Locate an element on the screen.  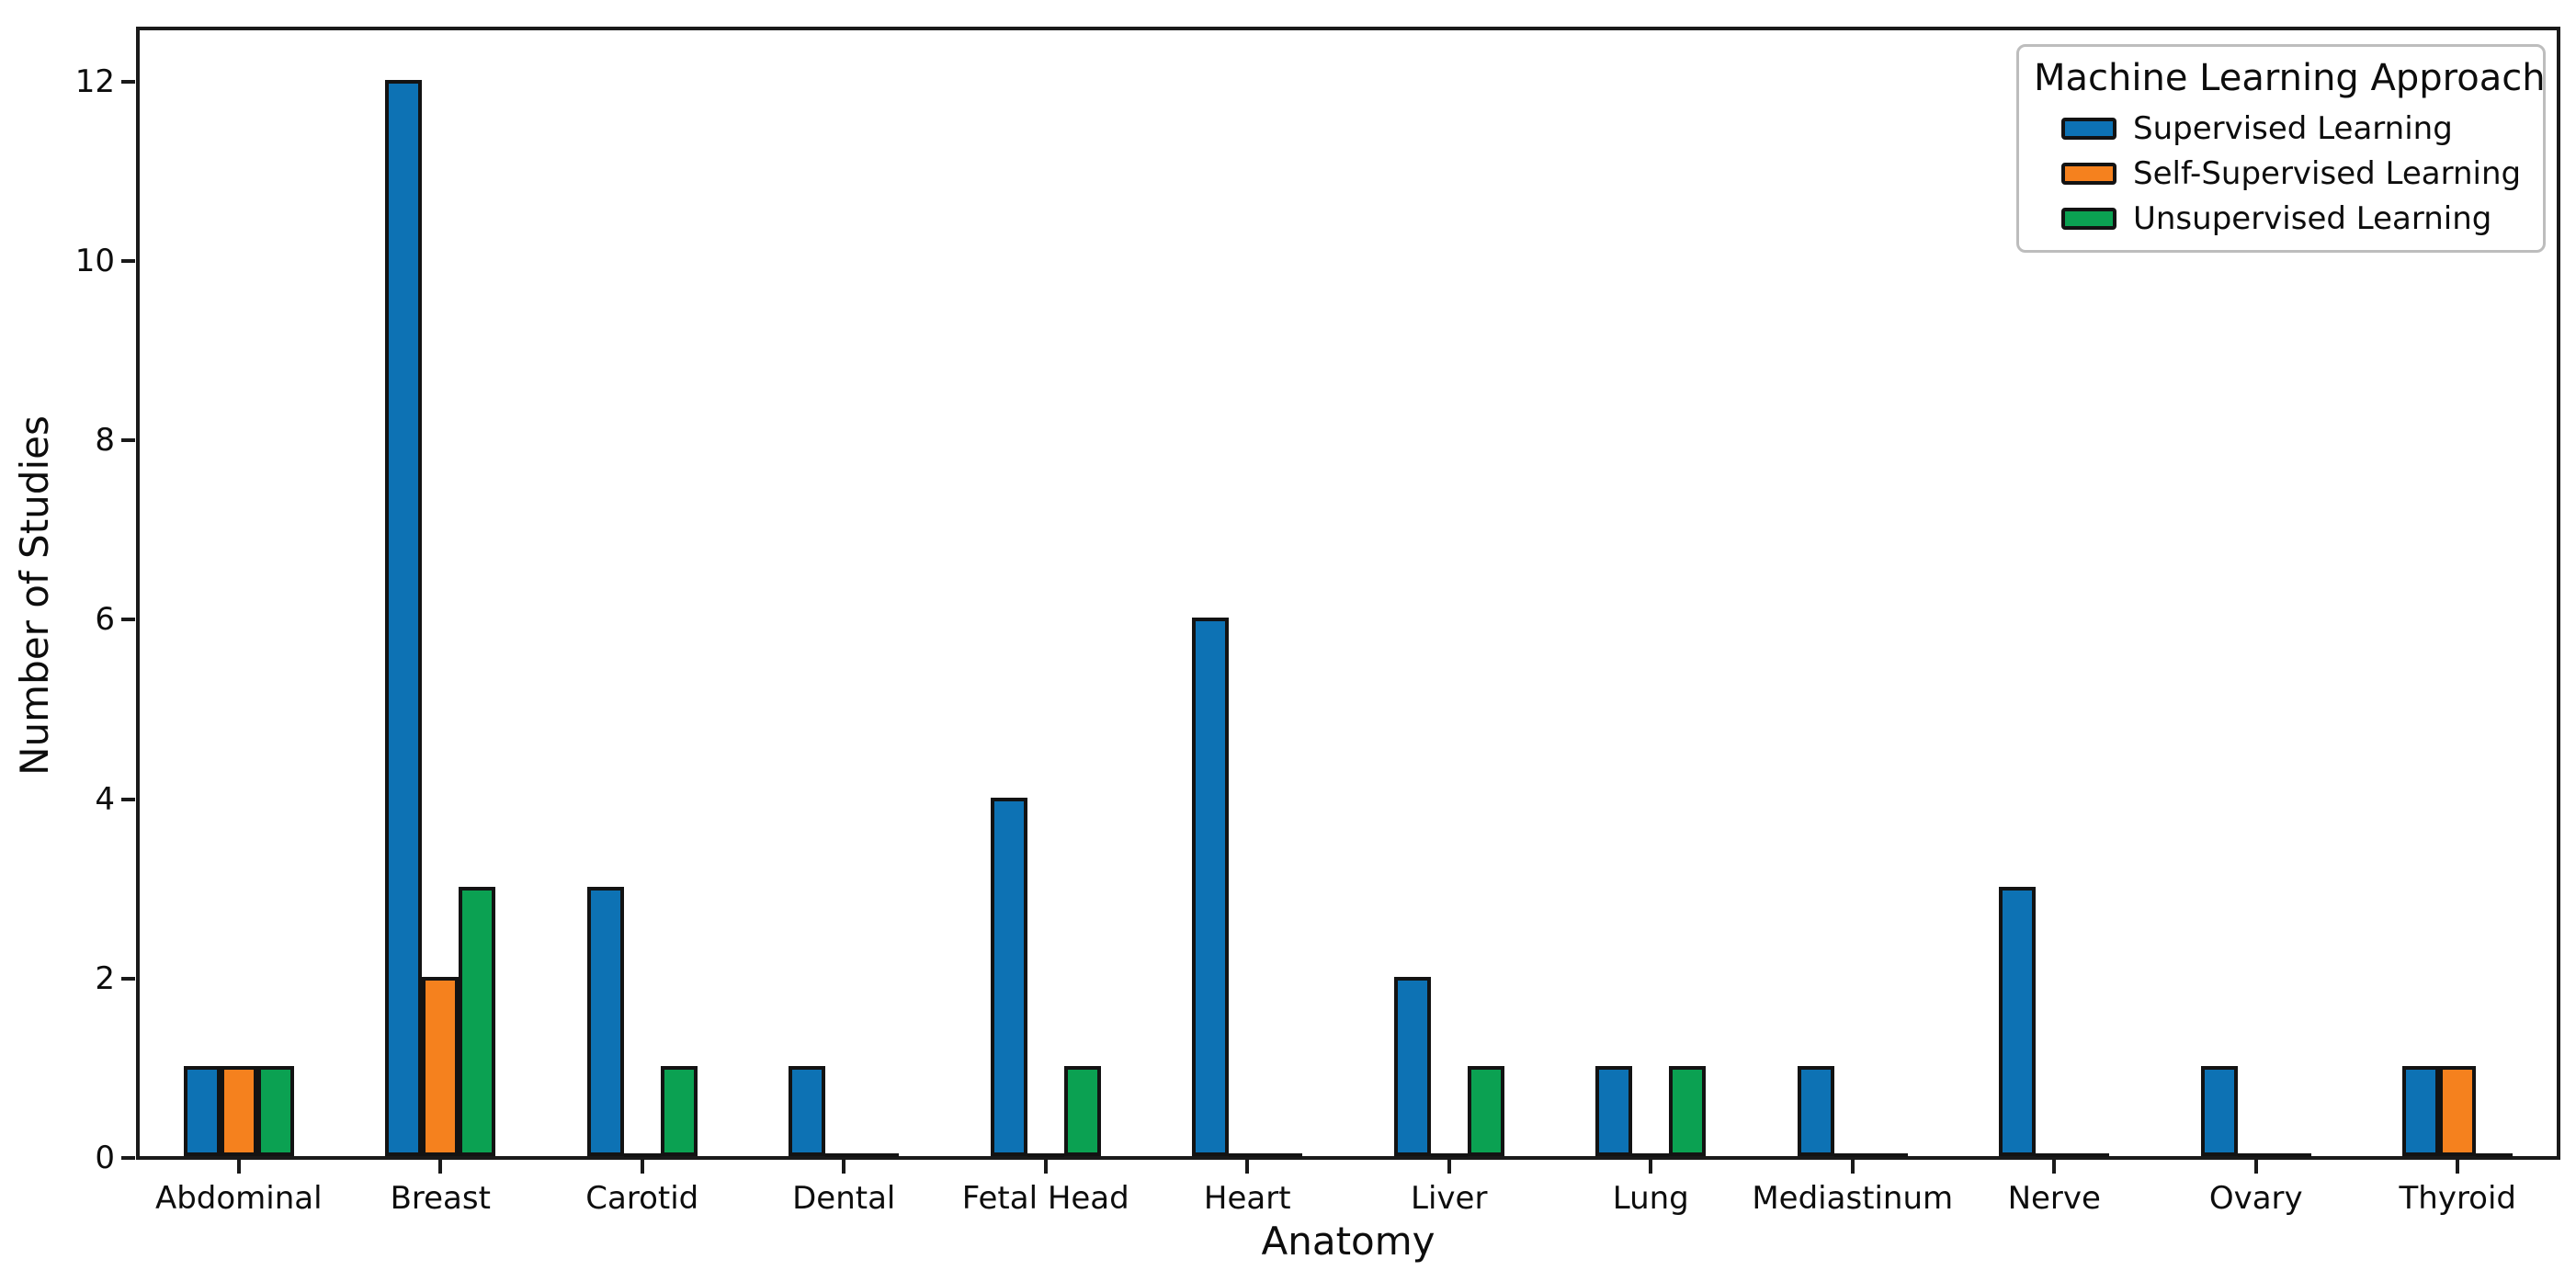
x-tick-label: Thyroid is located at coordinates (2458, 1198).